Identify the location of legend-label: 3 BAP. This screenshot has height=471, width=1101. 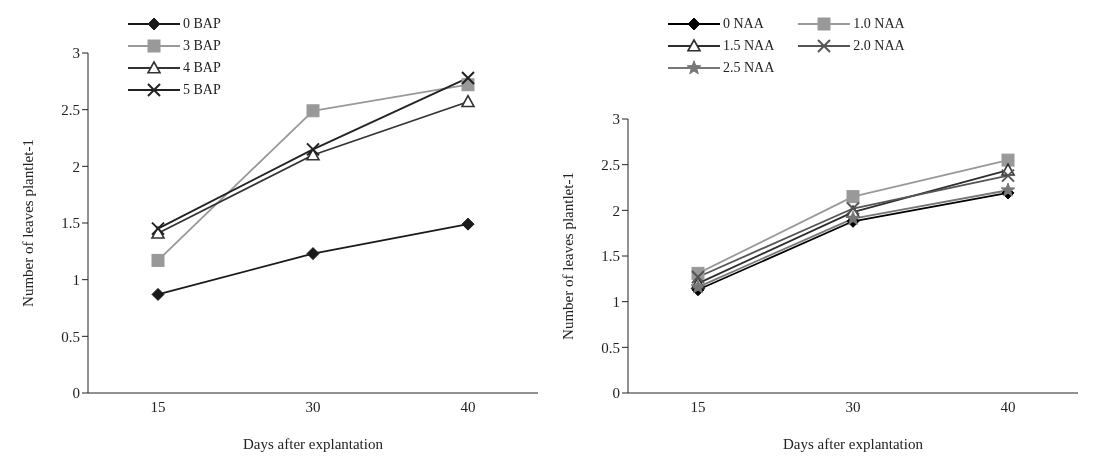
(202, 46).